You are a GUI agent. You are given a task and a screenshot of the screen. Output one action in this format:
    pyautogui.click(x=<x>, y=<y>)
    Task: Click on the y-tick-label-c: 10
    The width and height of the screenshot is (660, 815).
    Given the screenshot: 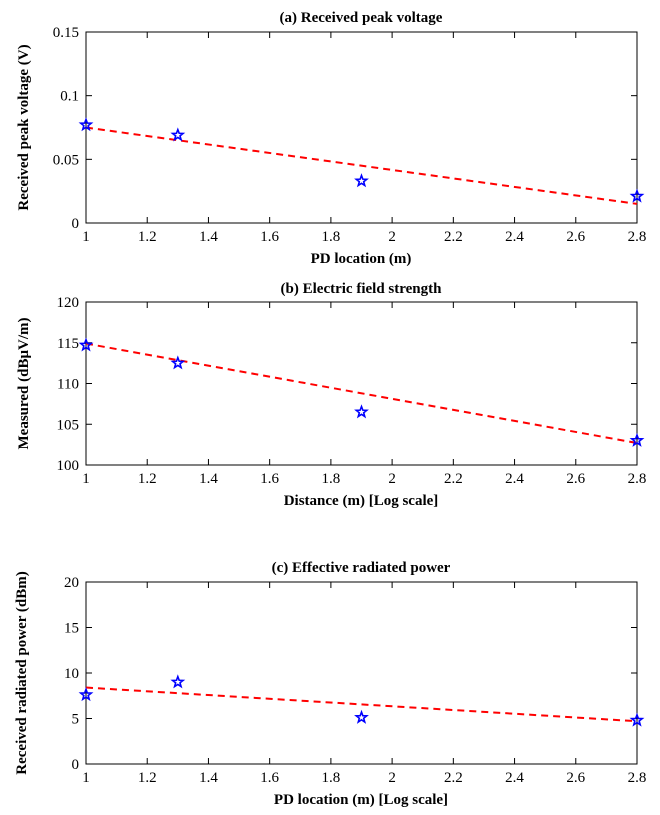 What is the action you would take?
    pyautogui.click(x=71, y=674)
    